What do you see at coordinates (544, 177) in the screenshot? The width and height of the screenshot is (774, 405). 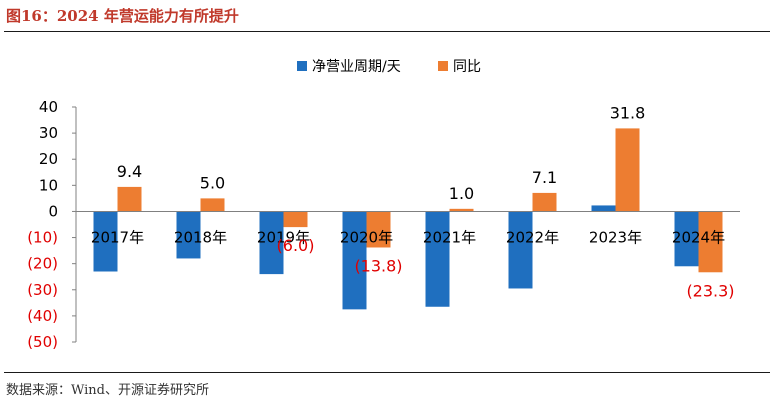 I see `data-label-yoy: 7.1` at bounding box center [544, 177].